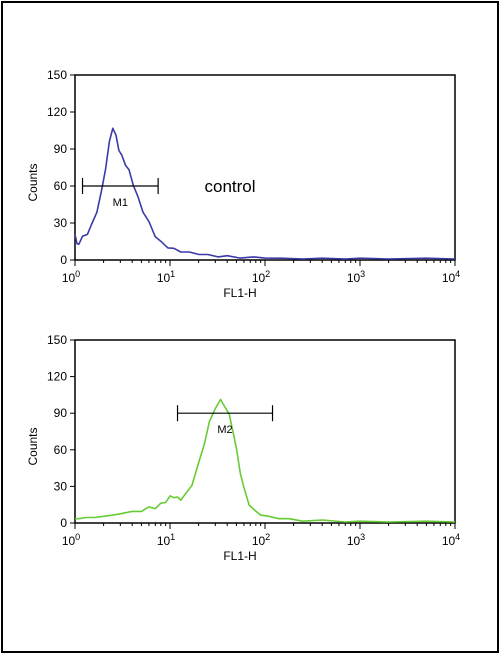 Image resolution: width=500 pixels, height=654 pixels. What do you see at coordinates (265, 460) in the screenshot?
I see `histogram-series-line` at bounding box center [265, 460].